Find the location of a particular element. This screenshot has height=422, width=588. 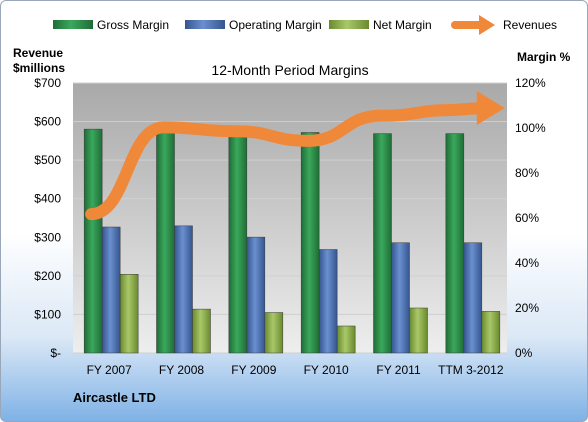

left-tick-label: $400 is located at coordinates (47, 199).